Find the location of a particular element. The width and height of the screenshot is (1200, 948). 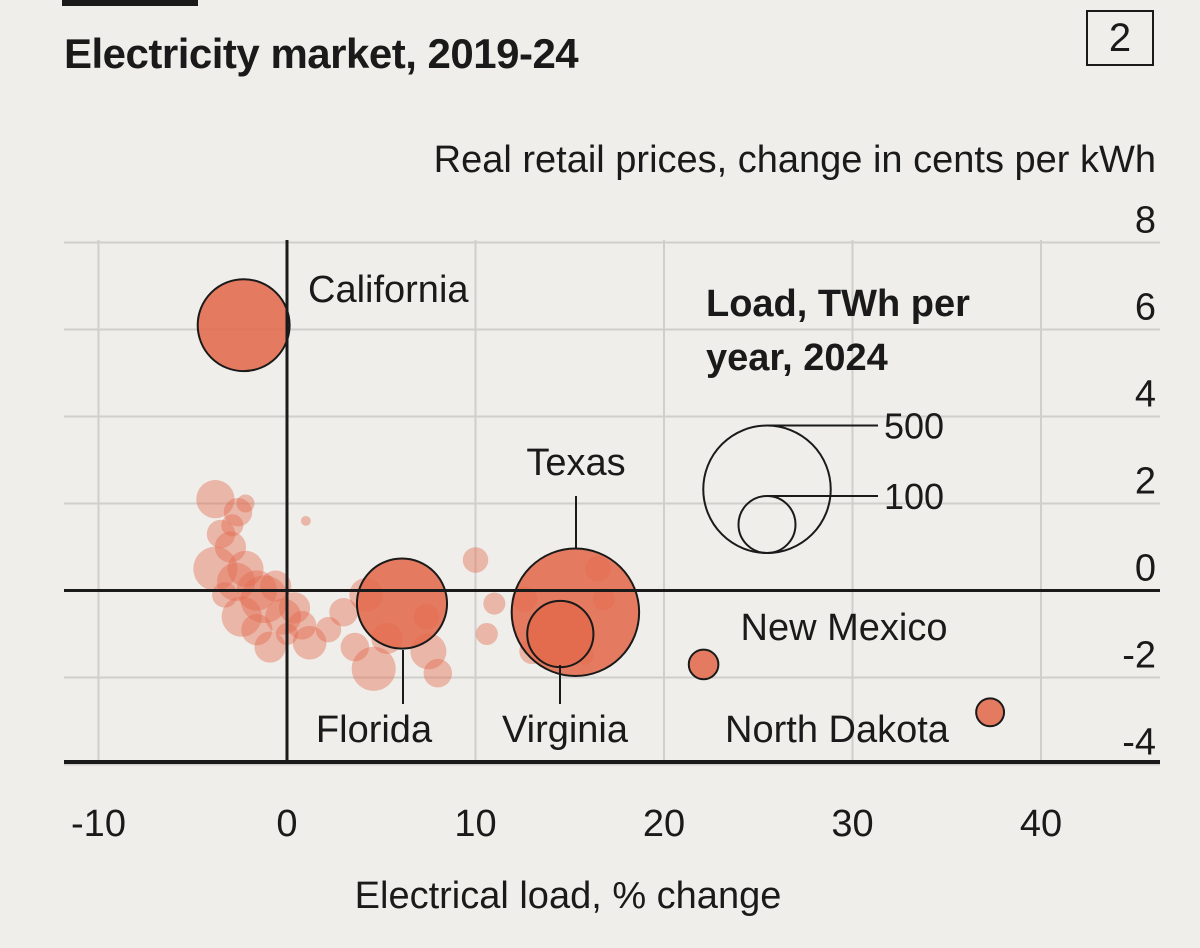

state-label: California is located at coordinates (388, 290).